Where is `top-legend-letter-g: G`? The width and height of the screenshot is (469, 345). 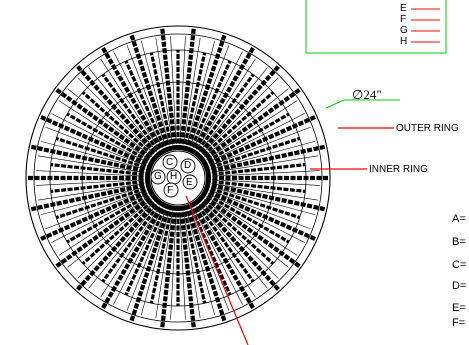
top-legend-letter-g: G is located at coordinates (404, 30).